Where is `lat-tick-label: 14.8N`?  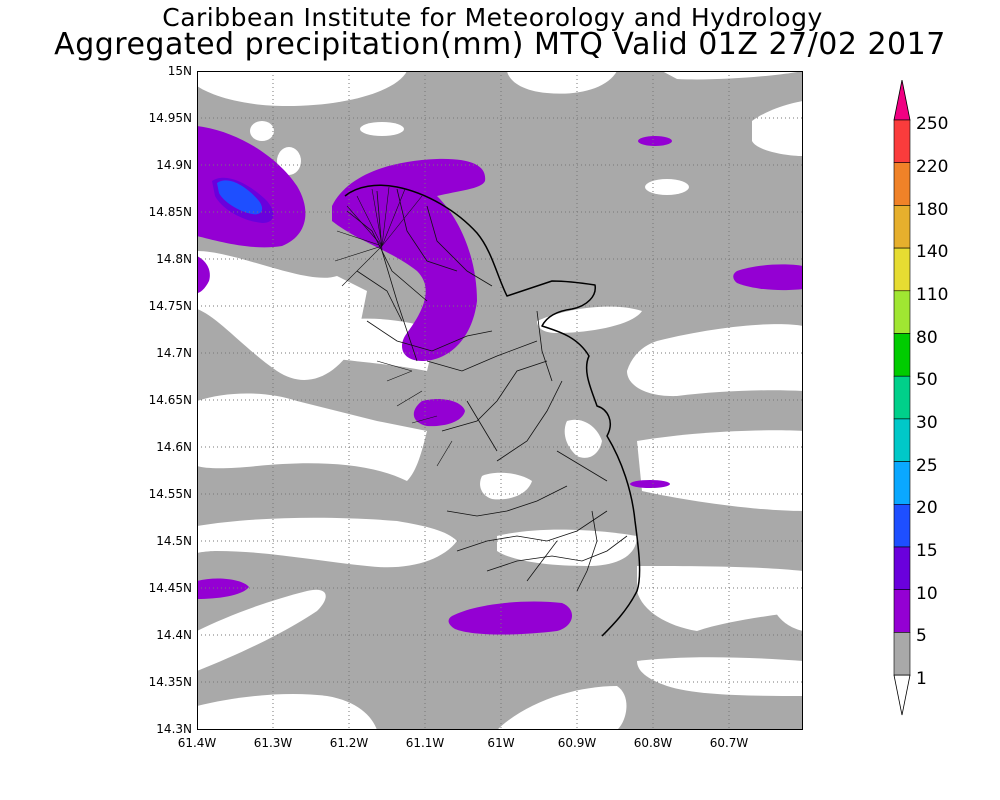
lat-tick-label: 14.8N is located at coordinates (174, 259).